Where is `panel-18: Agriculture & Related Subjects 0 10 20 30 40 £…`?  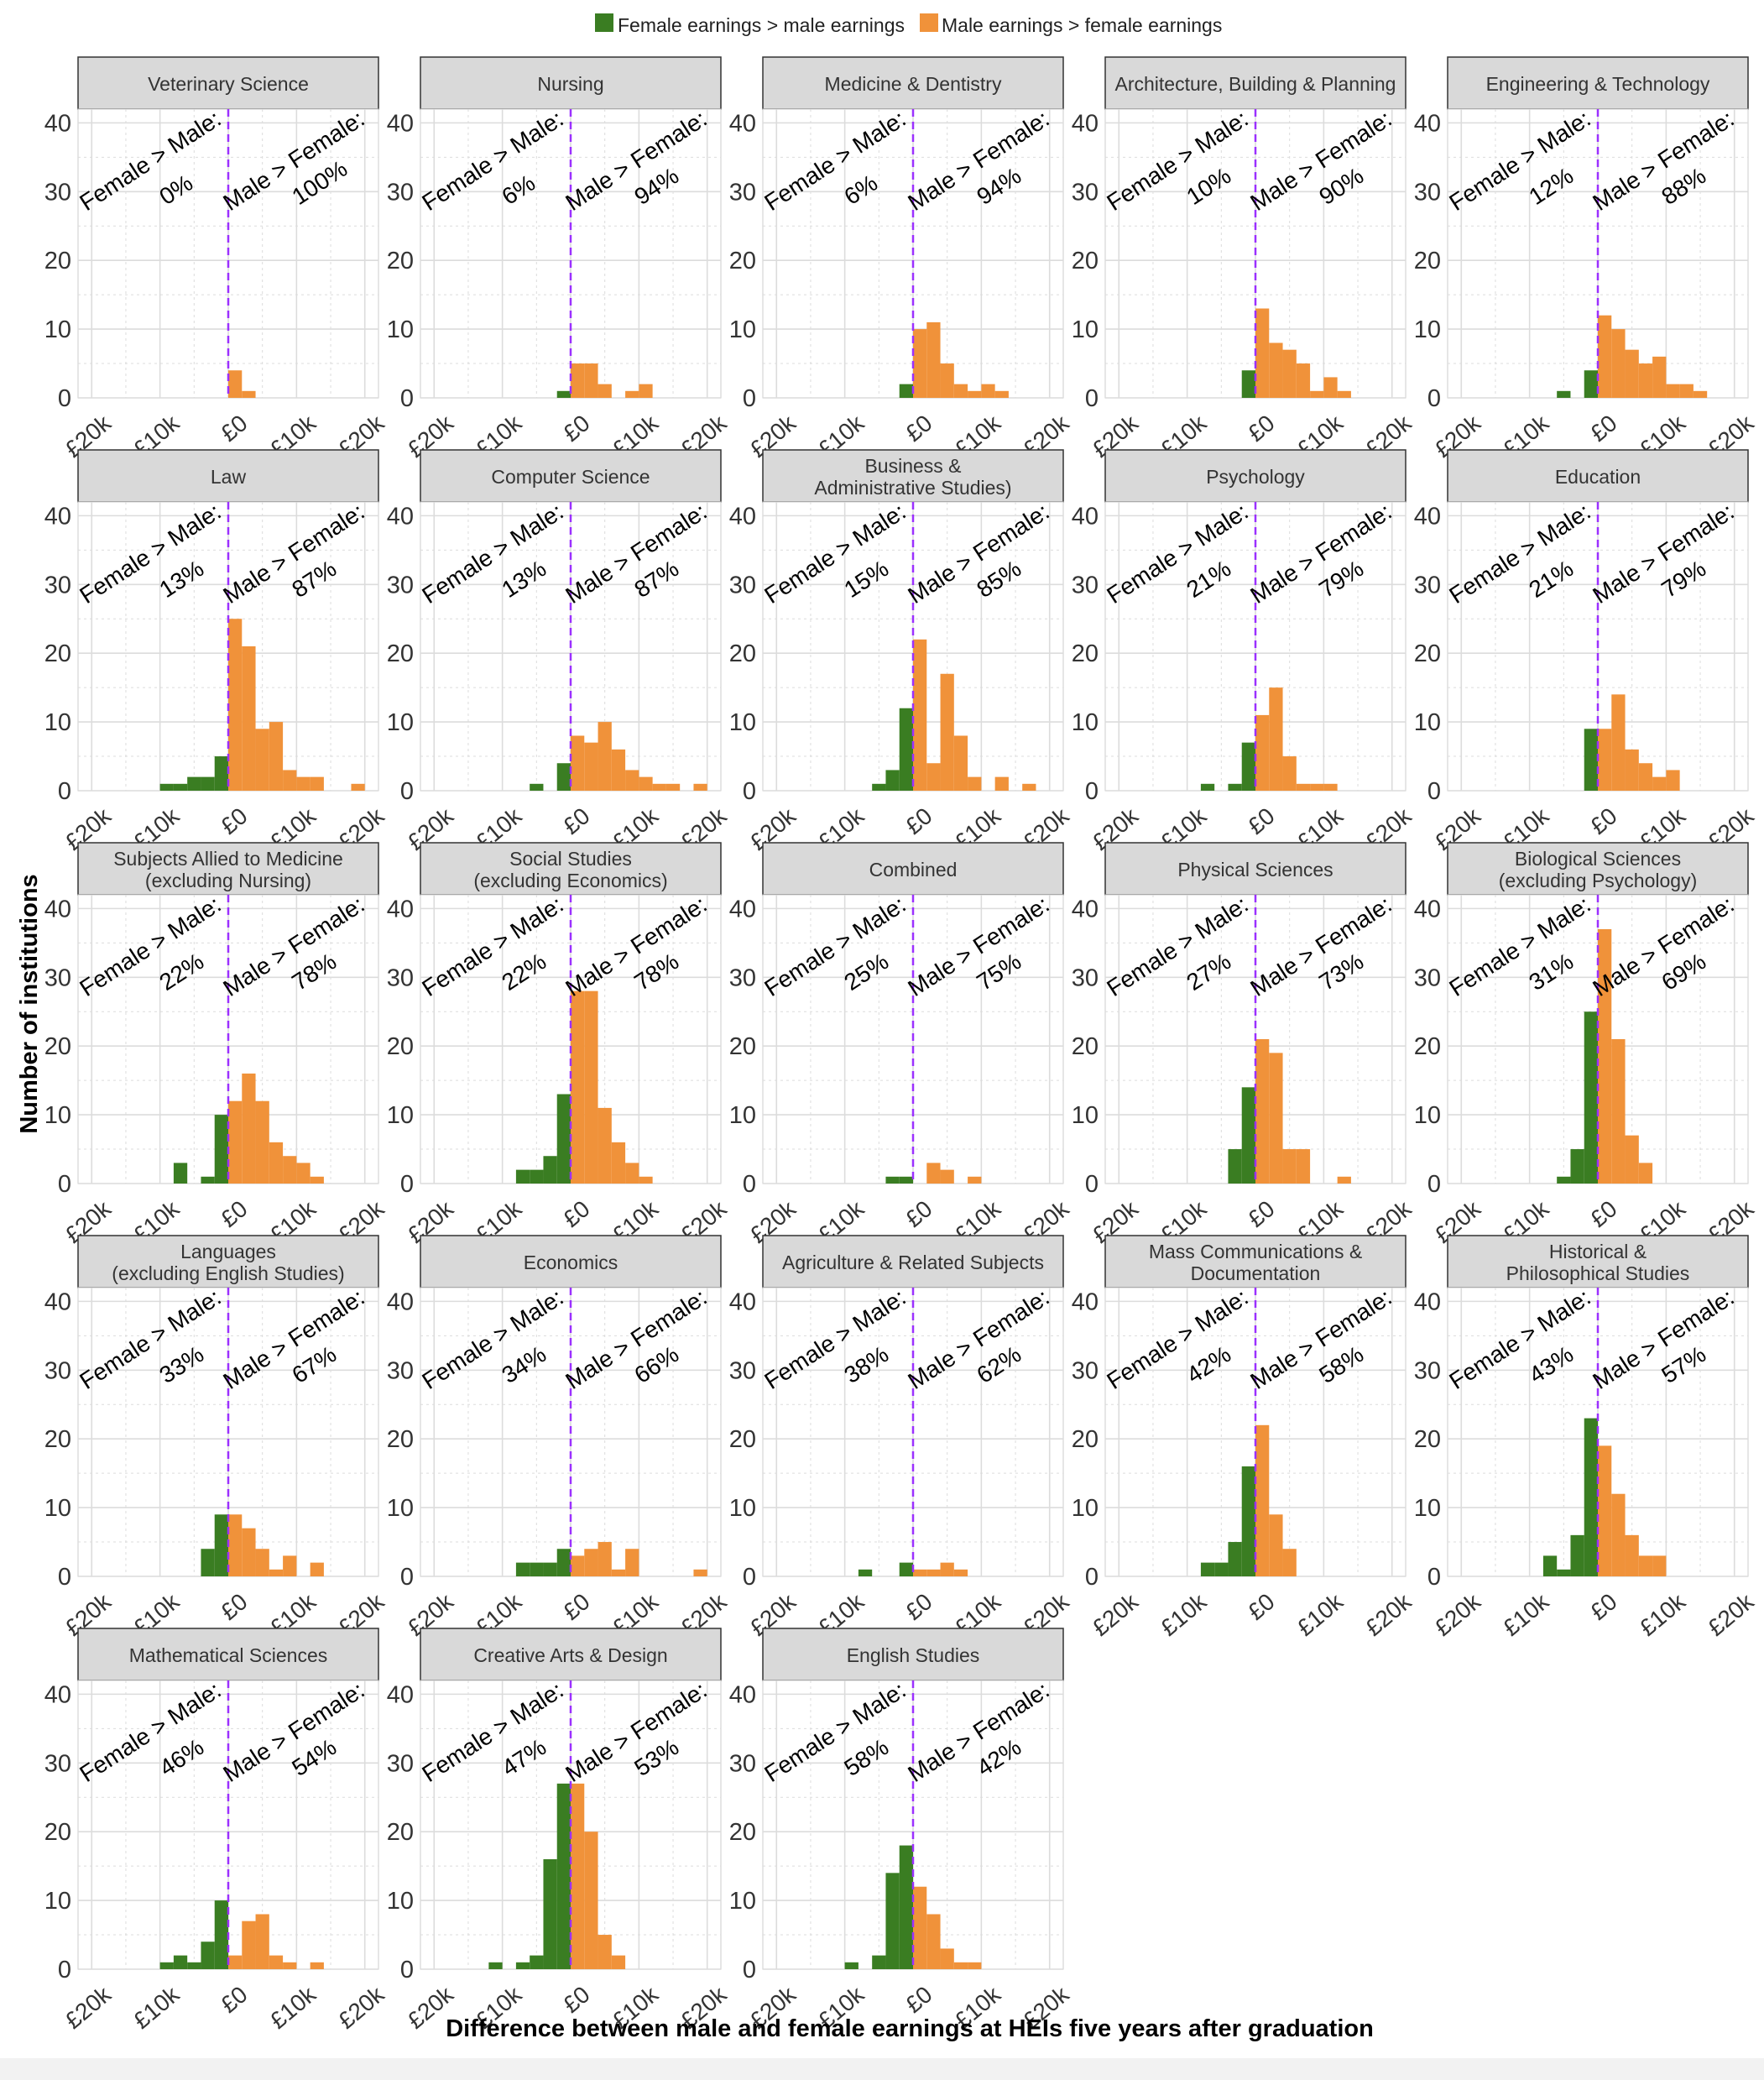
panel-18: Agriculture & Related Subjects 0 10 20 30 40 £… is located at coordinates (901, 1438).